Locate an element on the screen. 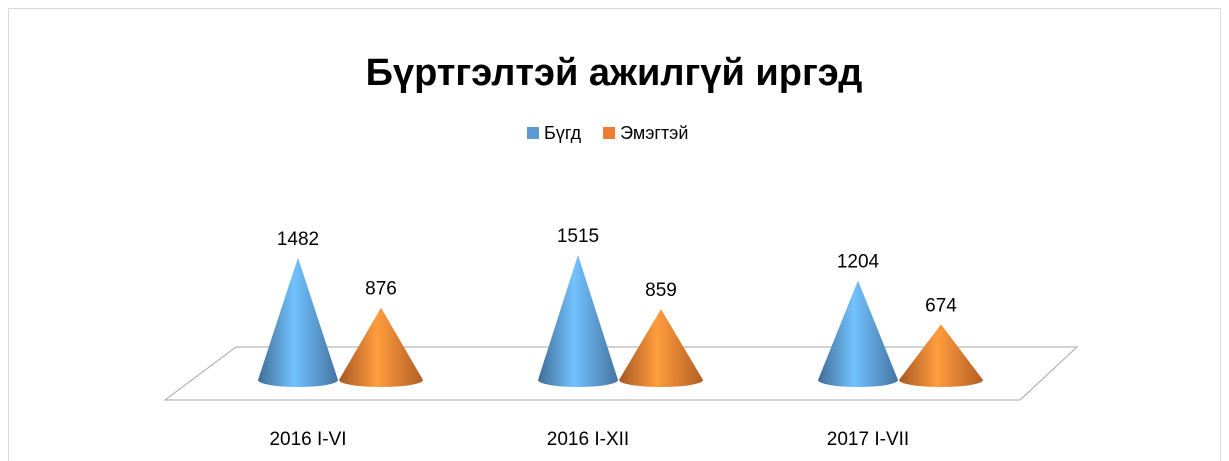 This screenshot has width=1229, height=461. legend-label: Эмэгтэй is located at coordinates (654, 133).